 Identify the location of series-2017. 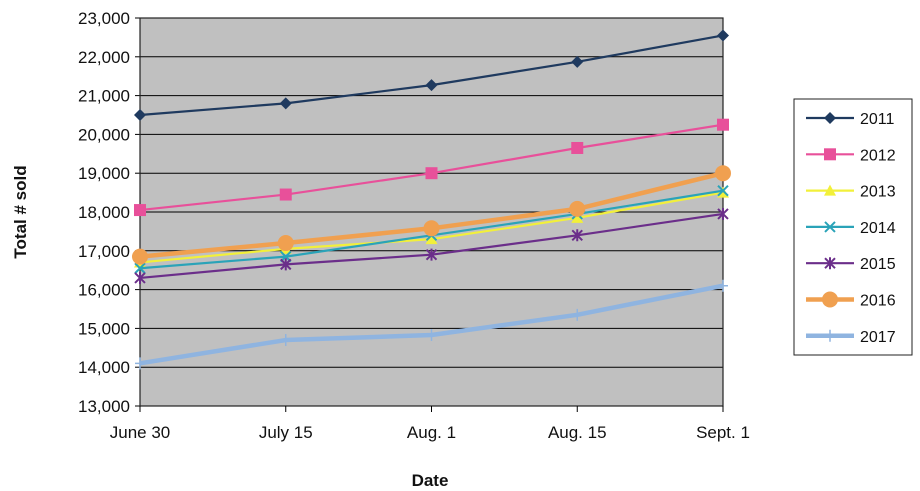
(431, 324).